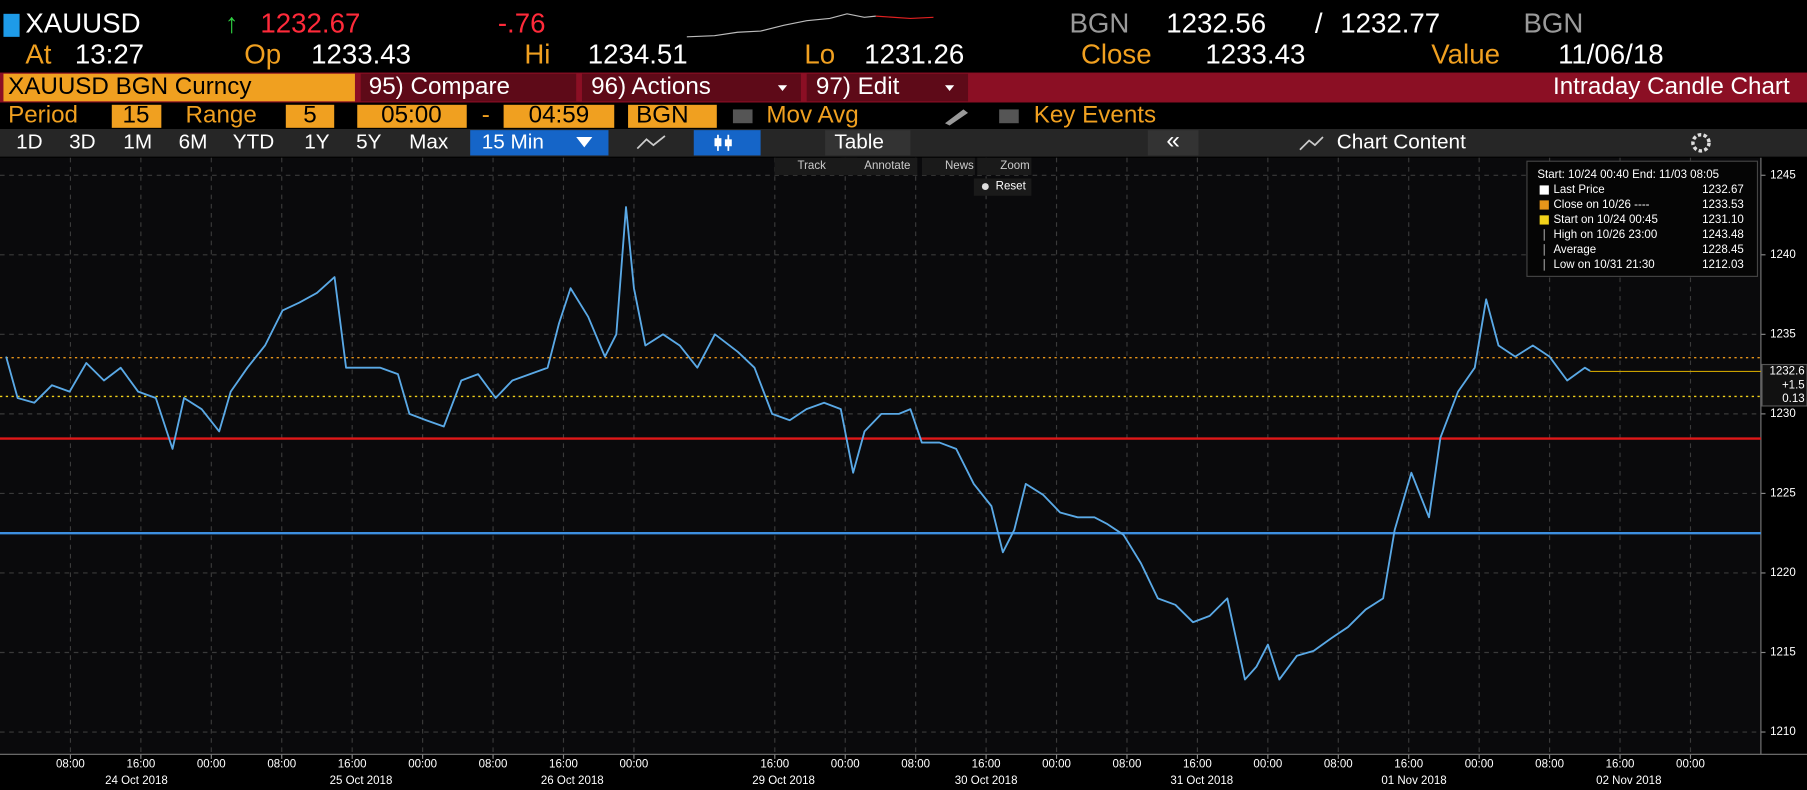 The image size is (1807, 790). What do you see at coordinates (672, 116) in the screenshot?
I see `source-field` at bounding box center [672, 116].